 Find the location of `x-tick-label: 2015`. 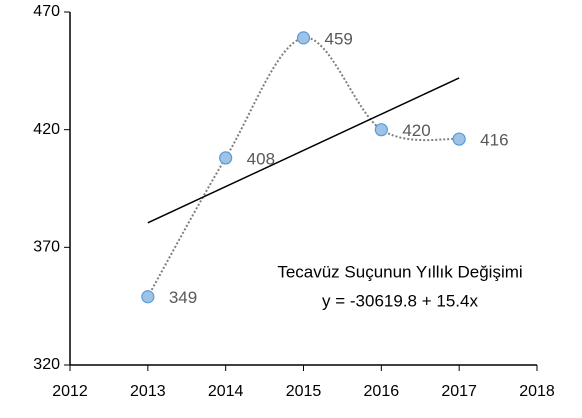

x-tick-label: 2015 is located at coordinates (304, 391).